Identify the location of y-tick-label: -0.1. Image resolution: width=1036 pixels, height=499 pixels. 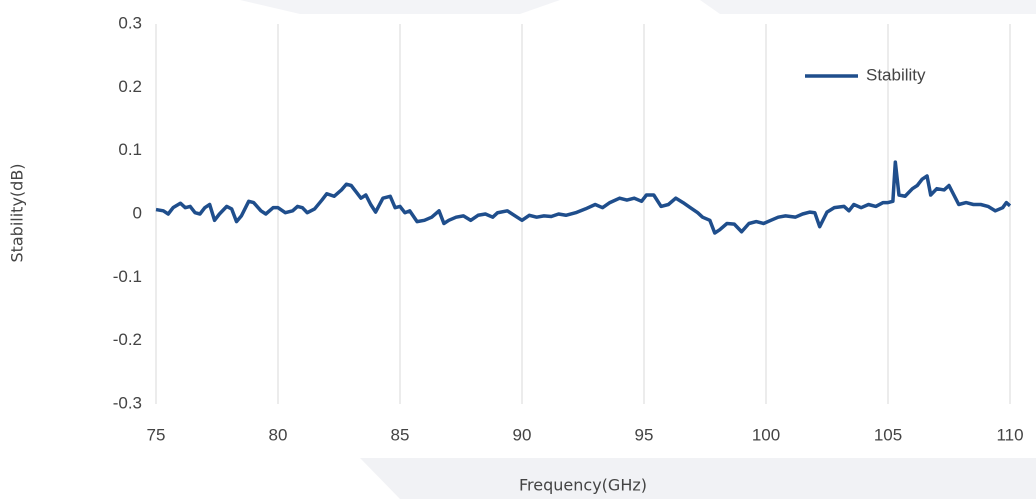
(127, 276).